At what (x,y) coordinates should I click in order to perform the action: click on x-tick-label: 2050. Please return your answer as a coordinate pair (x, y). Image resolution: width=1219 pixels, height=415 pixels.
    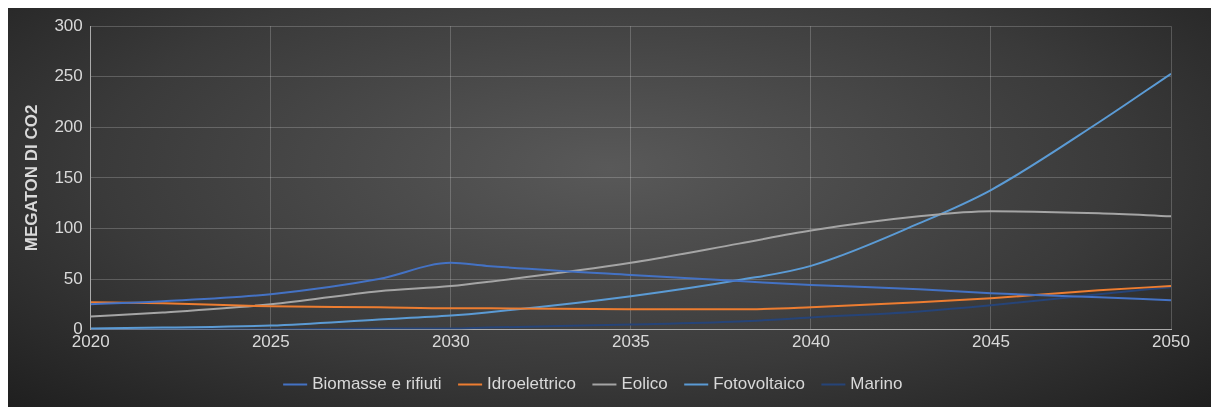
    Looking at the image, I should click on (1171, 342).